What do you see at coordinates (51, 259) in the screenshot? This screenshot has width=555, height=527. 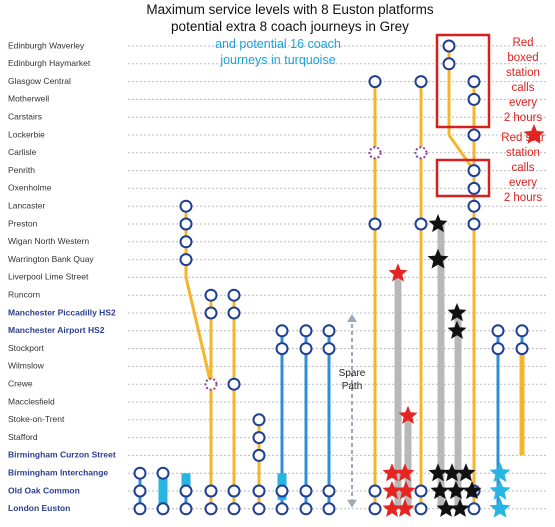 I see `station-name: Warrington Bank Quay` at bounding box center [51, 259].